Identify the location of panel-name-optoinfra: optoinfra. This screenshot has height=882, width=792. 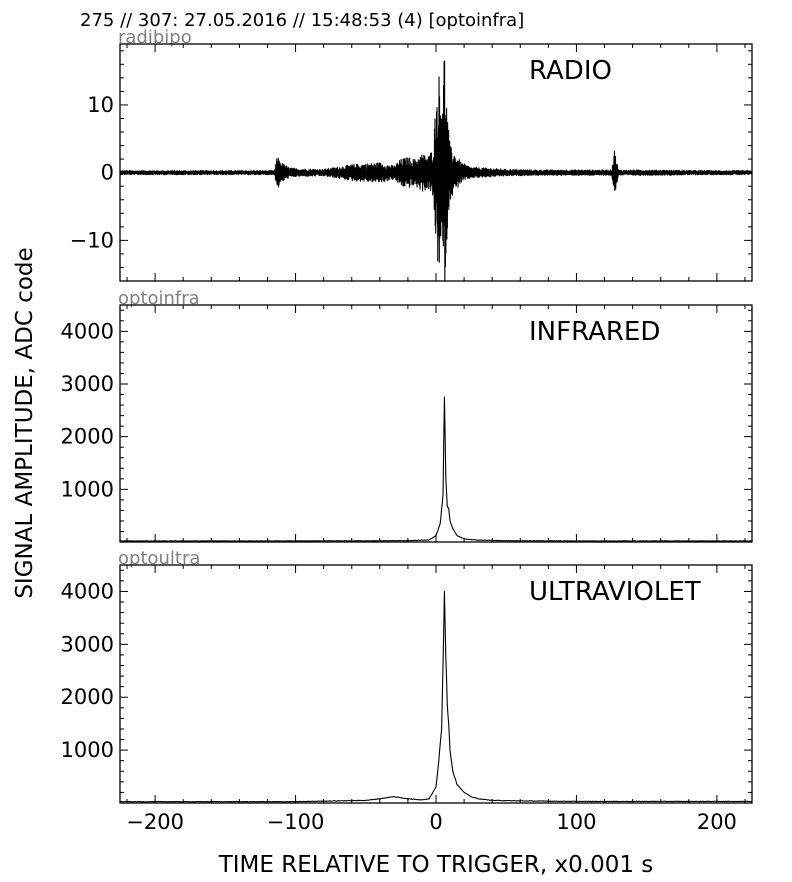
(159, 298).